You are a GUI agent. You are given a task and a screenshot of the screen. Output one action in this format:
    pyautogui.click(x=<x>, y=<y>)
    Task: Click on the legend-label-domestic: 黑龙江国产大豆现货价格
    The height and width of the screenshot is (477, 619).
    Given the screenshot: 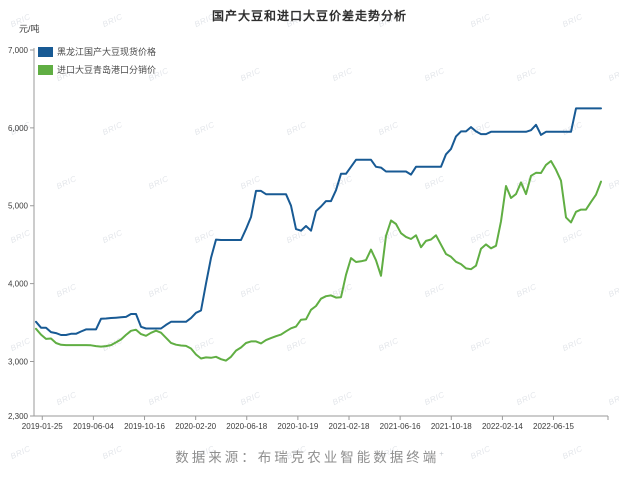 What is the action you would take?
    pyautogui.click(x=107, y=52)
    